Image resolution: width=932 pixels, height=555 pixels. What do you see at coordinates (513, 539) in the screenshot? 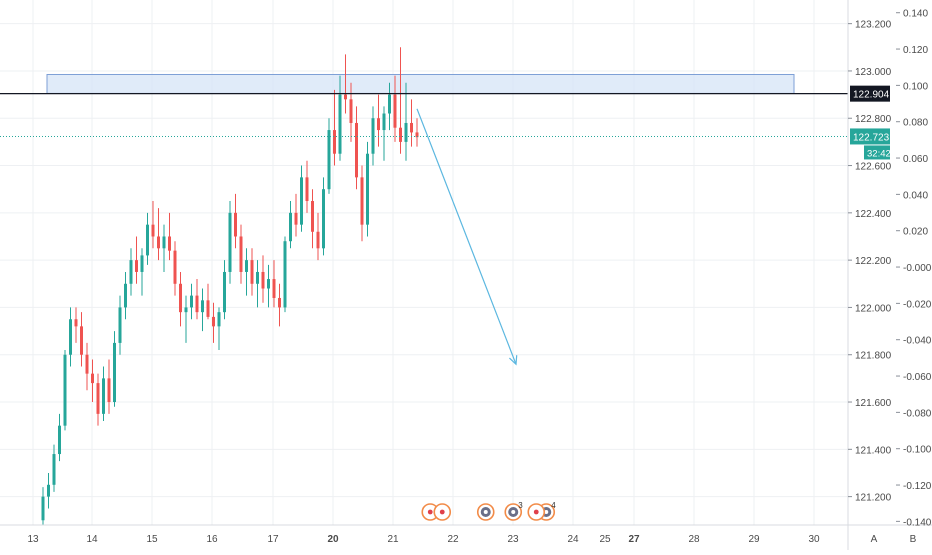
I see `time-tick-label: 23` at bounding box center [513, 539].